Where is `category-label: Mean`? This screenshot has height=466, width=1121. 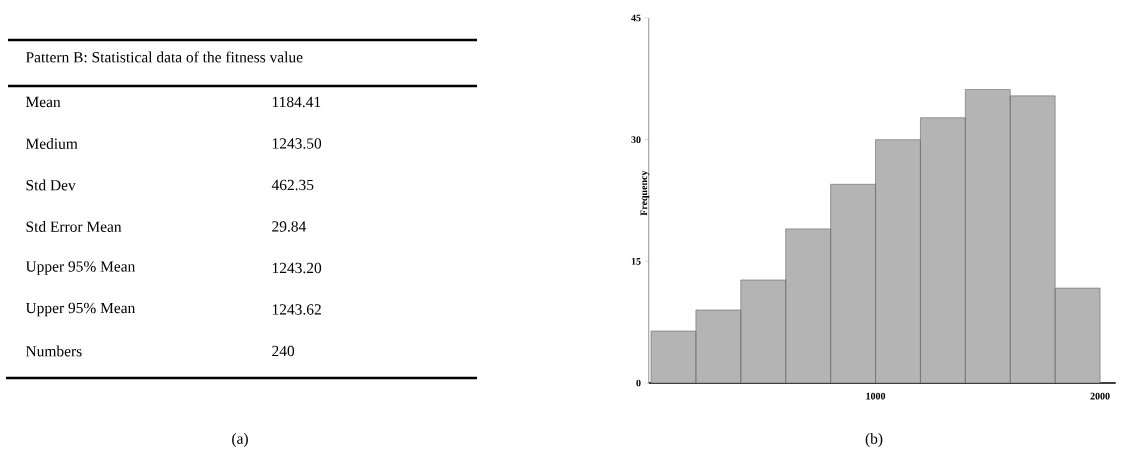
category-label: Mean is located at coordinates (43, 102).